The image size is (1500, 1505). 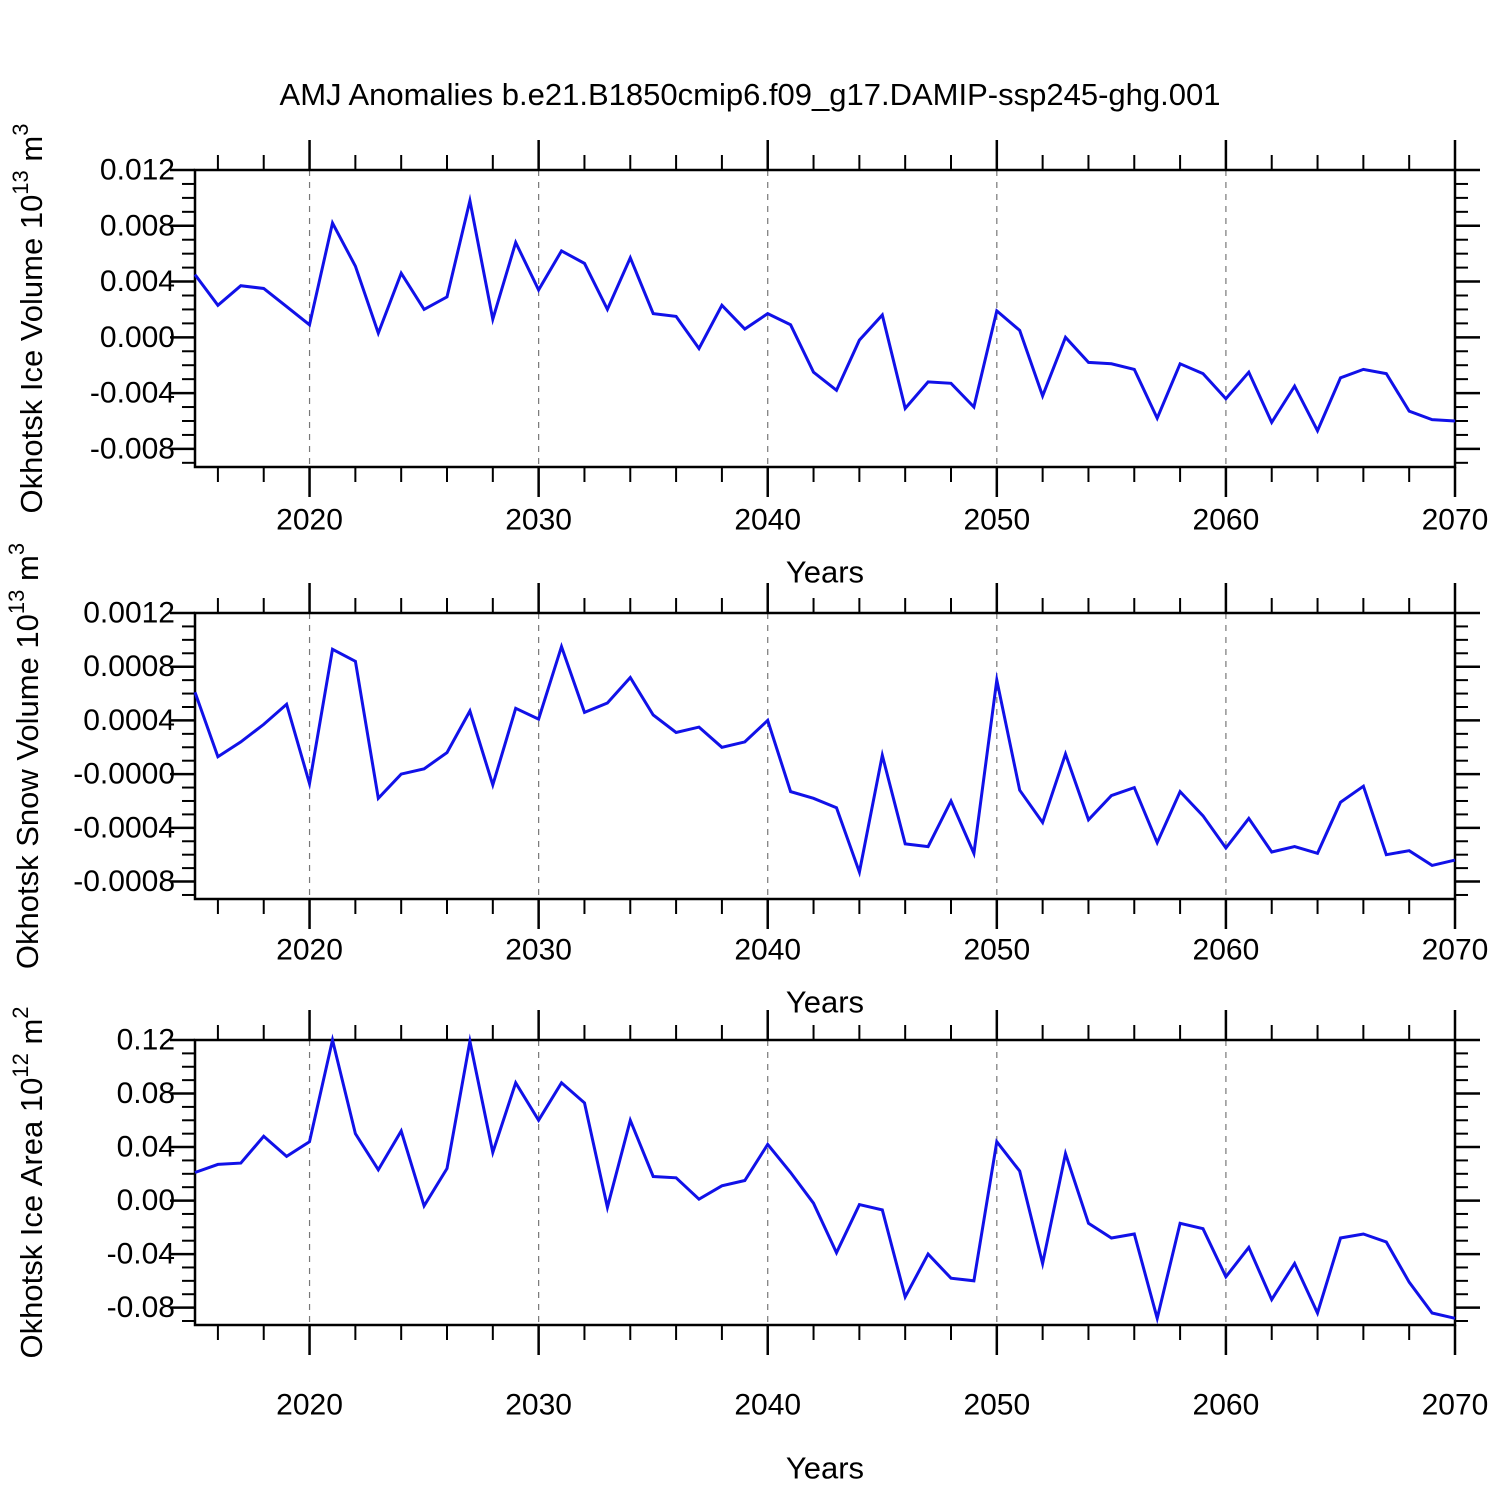 I want to click on y-tick-label: 0.0008, so click(x=129, y=666).